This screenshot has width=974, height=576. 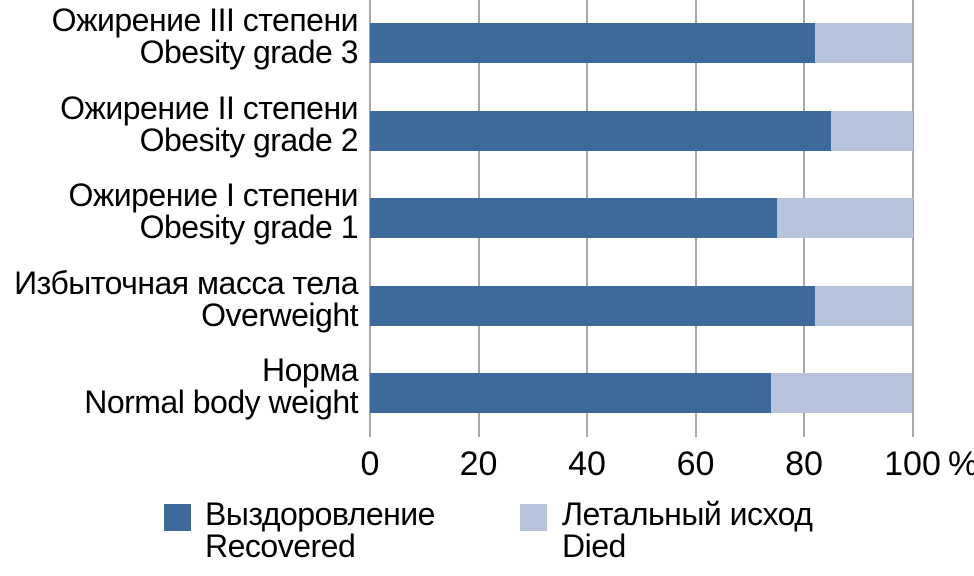 I want to click on legend-label-recovered: Выздоровление Recovered, so click(x=320, y=530).